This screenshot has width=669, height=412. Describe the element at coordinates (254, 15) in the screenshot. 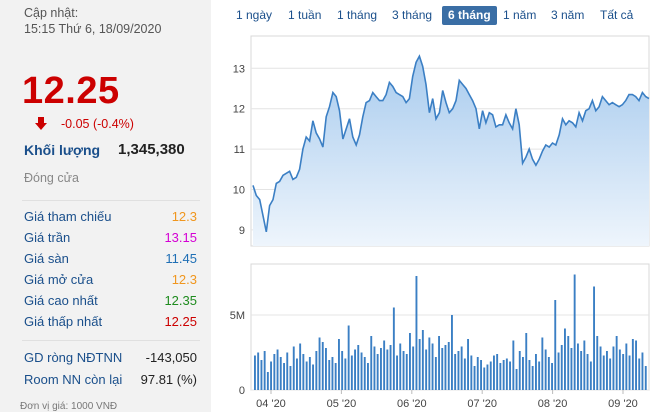

I see `tab-1-day: 1 ngày` at that location.